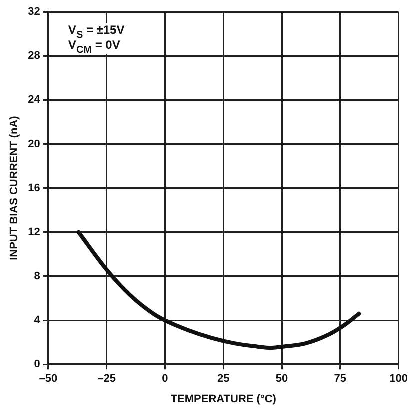 Image resolution: width=411 pixels, height=414 pixels. Describe the element at coordinates (37, 364) in the screenshot. I see `y-tick-label: 0` at that location.